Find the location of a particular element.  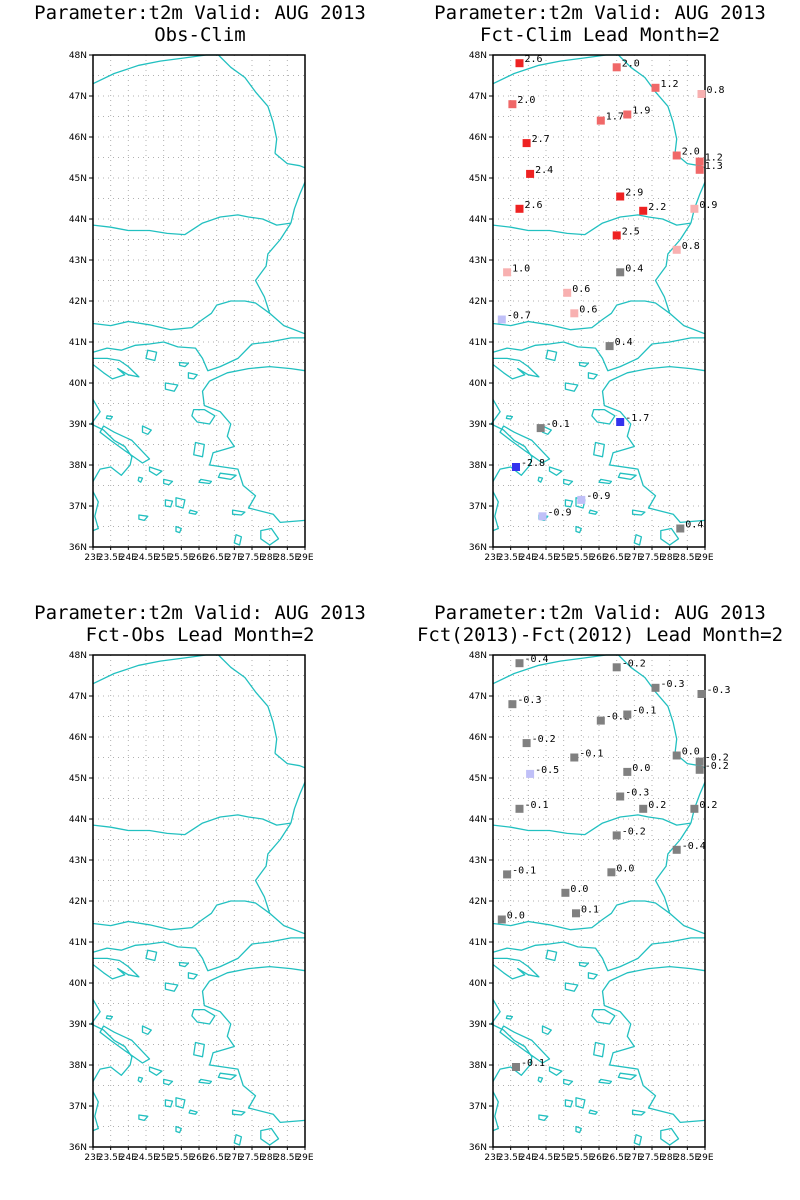

station-value-label: 0.1 is located at coordinates (590, 909).